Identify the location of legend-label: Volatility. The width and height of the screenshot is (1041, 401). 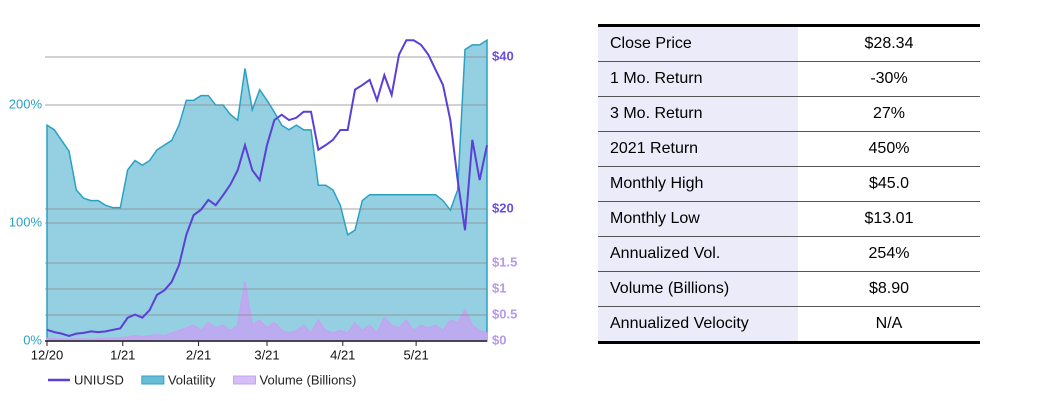
(192, 379).